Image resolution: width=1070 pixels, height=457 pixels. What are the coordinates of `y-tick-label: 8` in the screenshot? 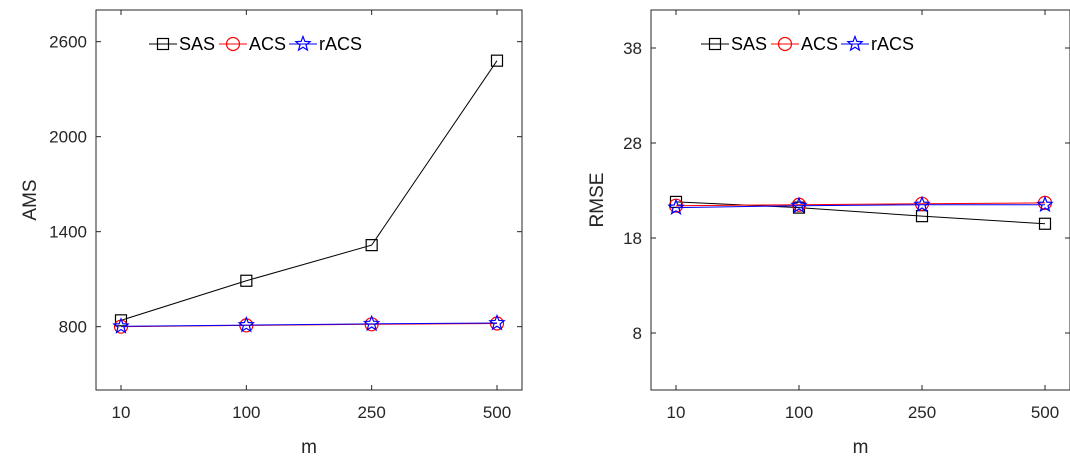 It's located at (637, 333).